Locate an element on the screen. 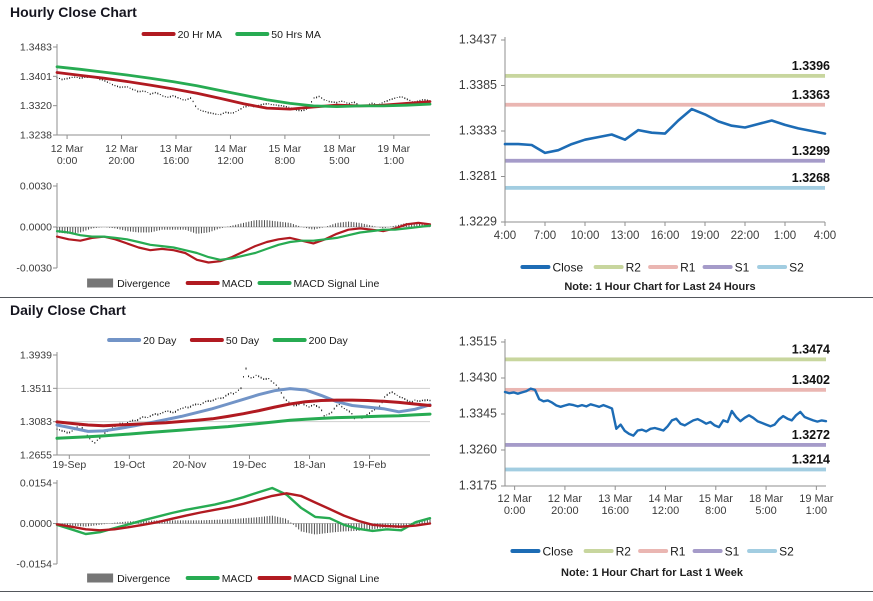 Image resolution: width=873 pixels, height=601 pixels. legend-item-200-day: 200 Day is located at coordinates (310, 341).